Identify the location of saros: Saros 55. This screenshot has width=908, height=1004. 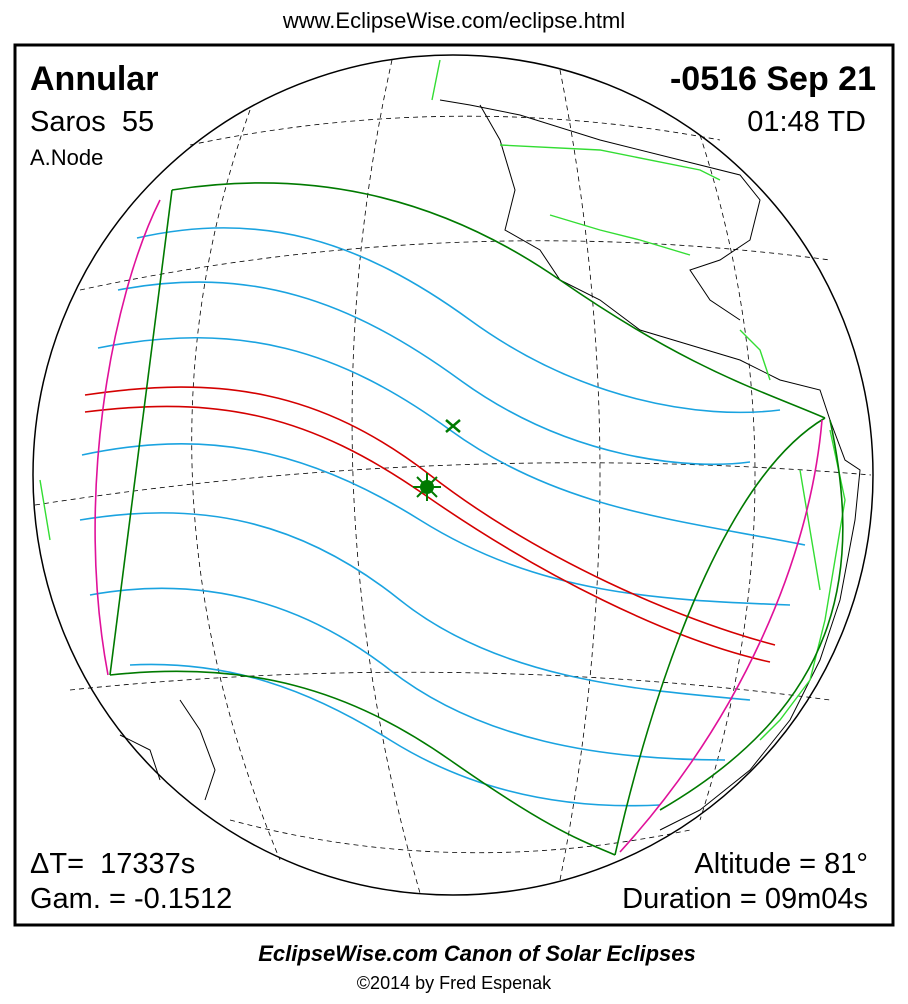
(92, 122).